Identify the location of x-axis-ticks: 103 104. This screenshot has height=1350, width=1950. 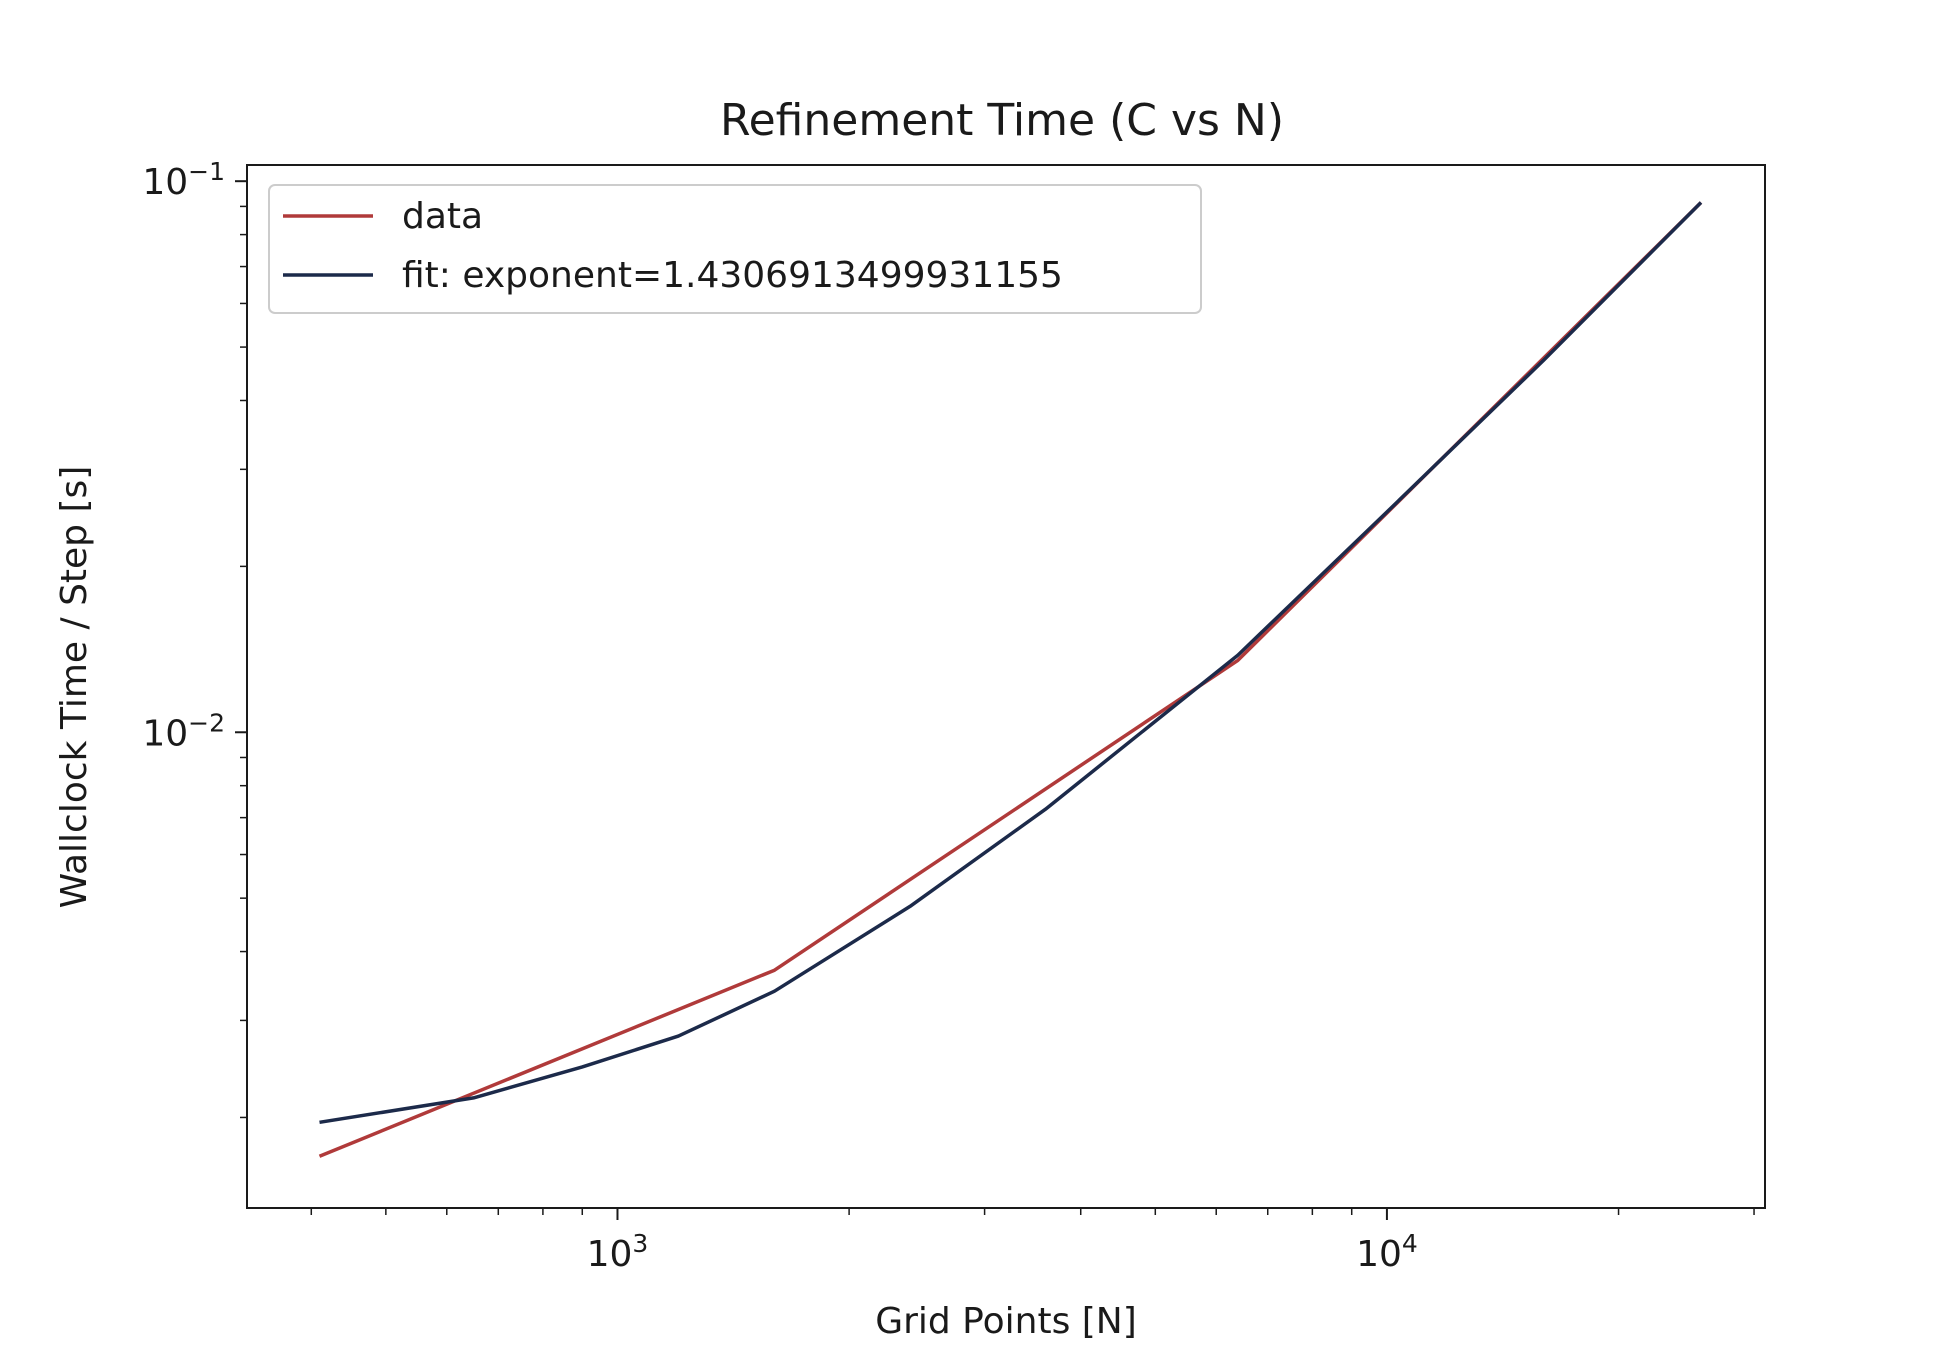
(1032, 1241).